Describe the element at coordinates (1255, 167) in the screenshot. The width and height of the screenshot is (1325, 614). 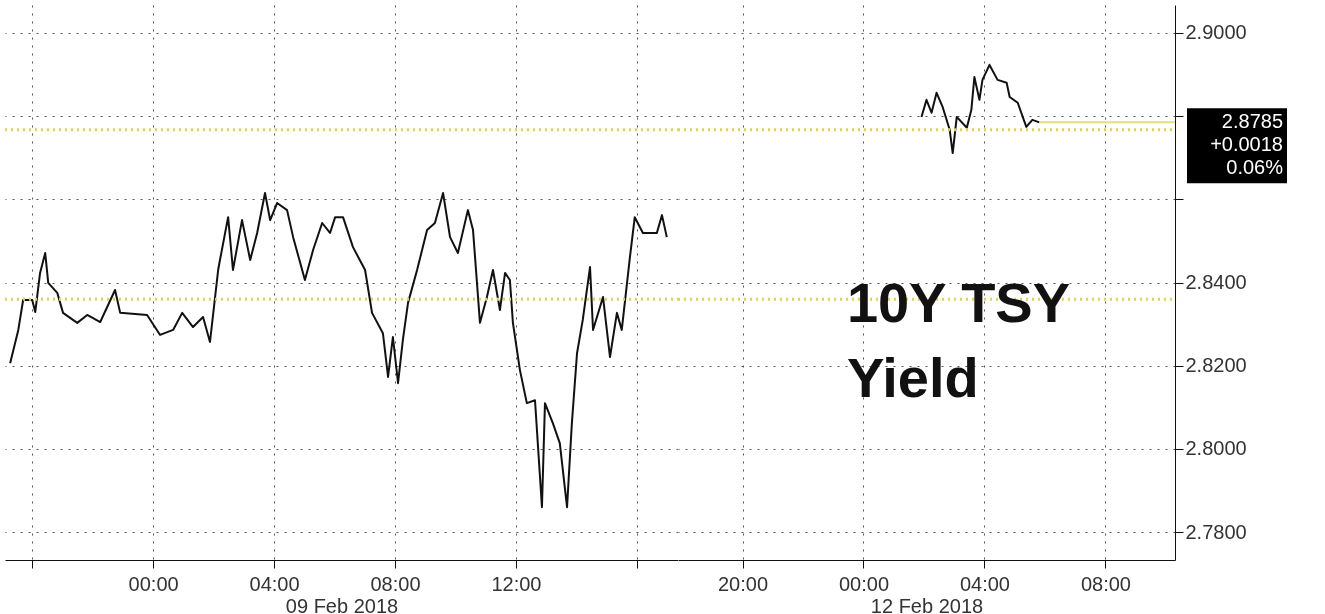
I see `text: 0.06%` at that location.